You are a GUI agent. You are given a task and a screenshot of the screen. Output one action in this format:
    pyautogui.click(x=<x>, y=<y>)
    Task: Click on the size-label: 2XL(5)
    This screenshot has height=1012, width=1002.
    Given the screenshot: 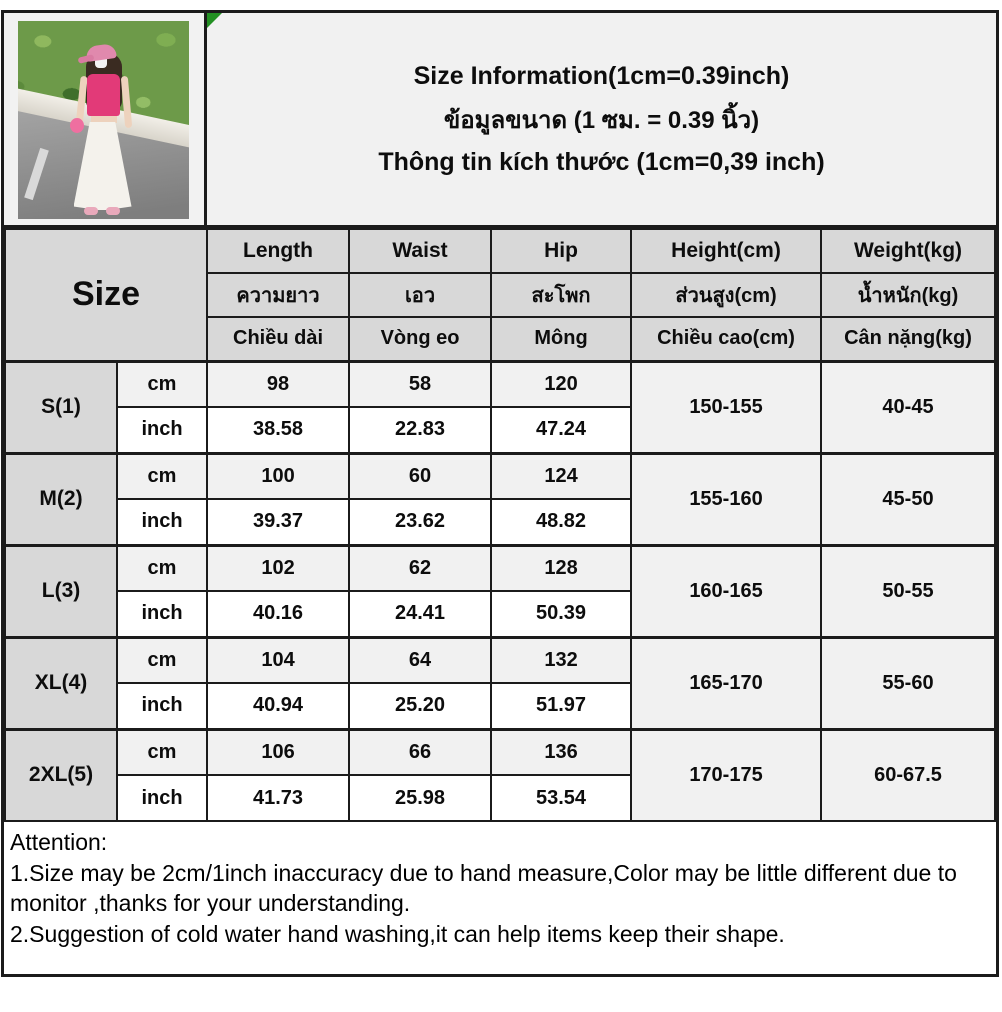 What is the action you would take?
    pyautogui.click(x=61, y=774)
    